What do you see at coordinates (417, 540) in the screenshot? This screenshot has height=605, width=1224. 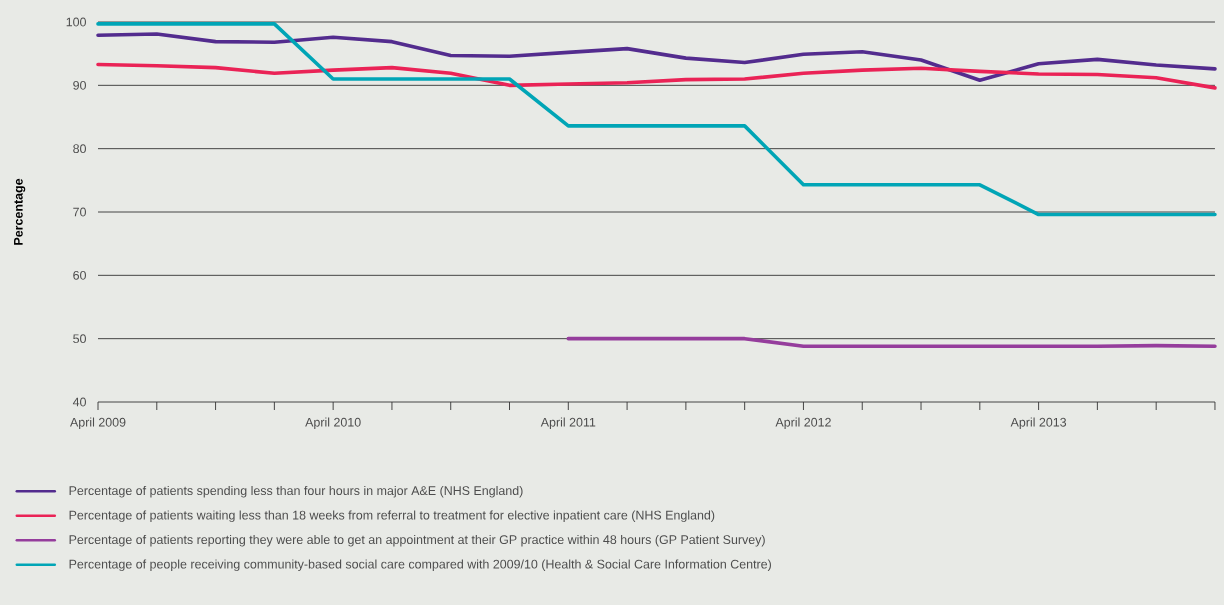 I see `legend-label: Percentage of patients reporting they were able to get an appointment at their GP practice within 48 hours (GP Patient Survey)` at bounding box center [417, 540].